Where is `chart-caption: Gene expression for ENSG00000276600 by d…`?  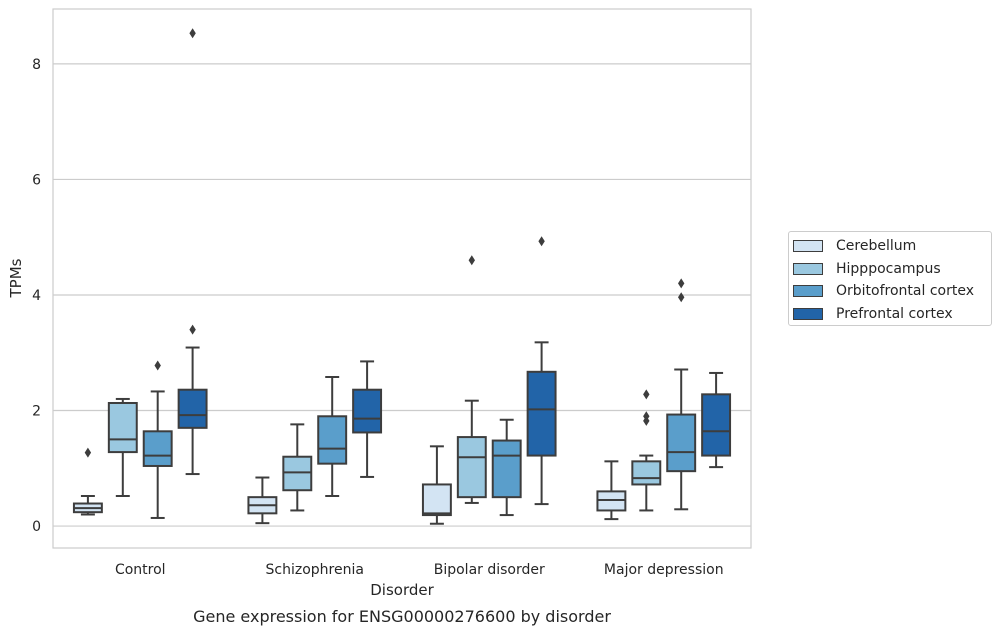
chart-caption: Gene expression for ENSG00000276600 by d… is located at coordinates (402, 616).